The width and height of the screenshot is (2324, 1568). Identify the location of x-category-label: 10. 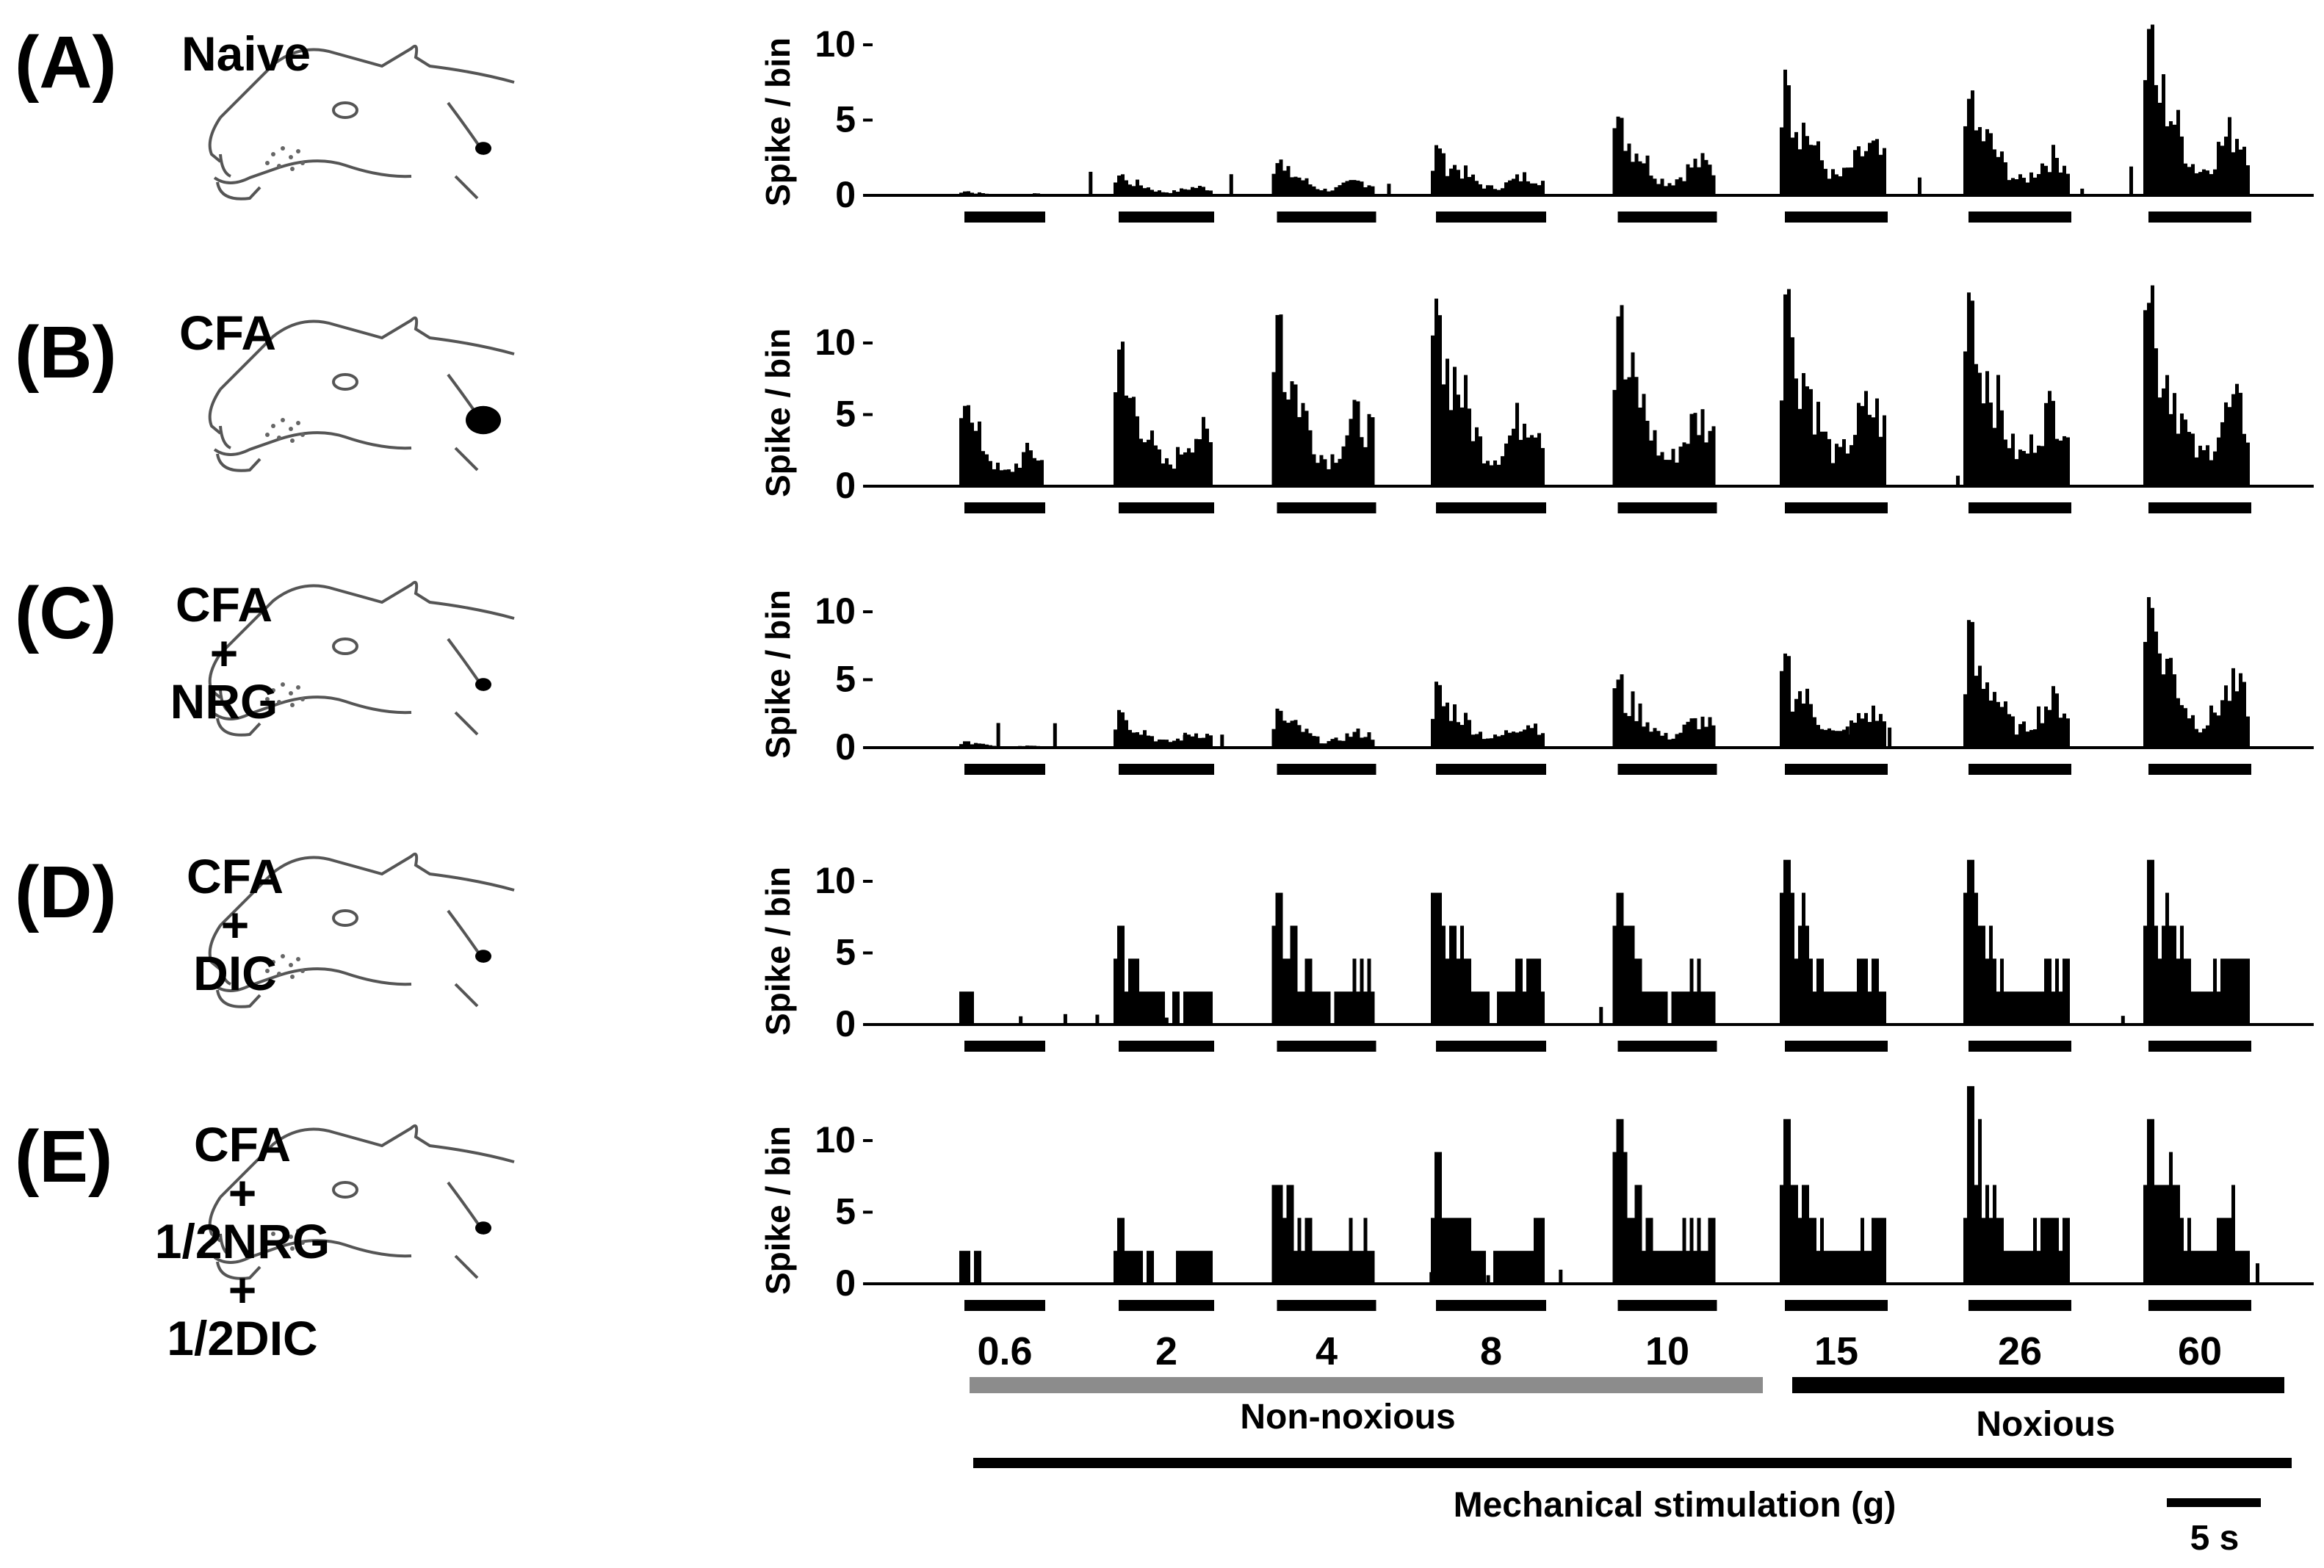
(1667, 1351).